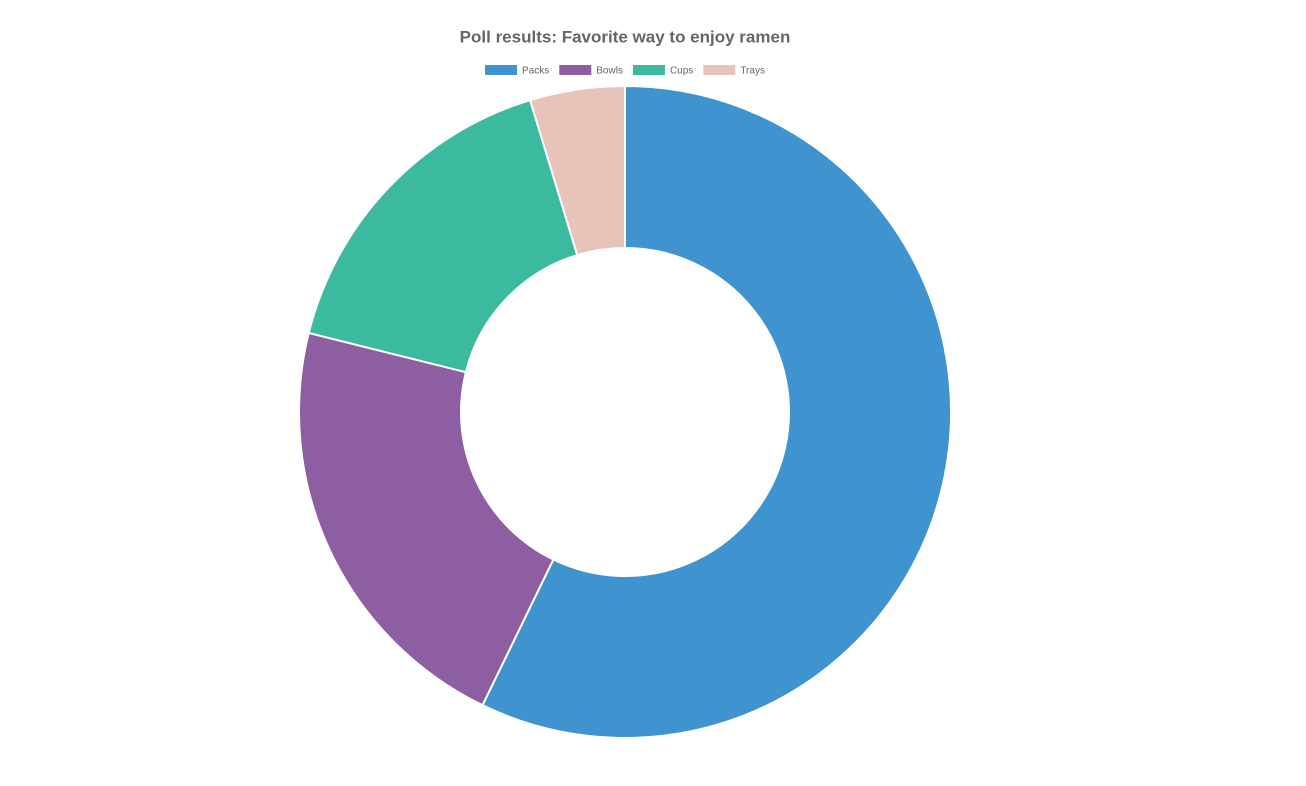 This screenshot has height=786, width=1306. I want to click on legend-label: Trays, so click(752, 71).